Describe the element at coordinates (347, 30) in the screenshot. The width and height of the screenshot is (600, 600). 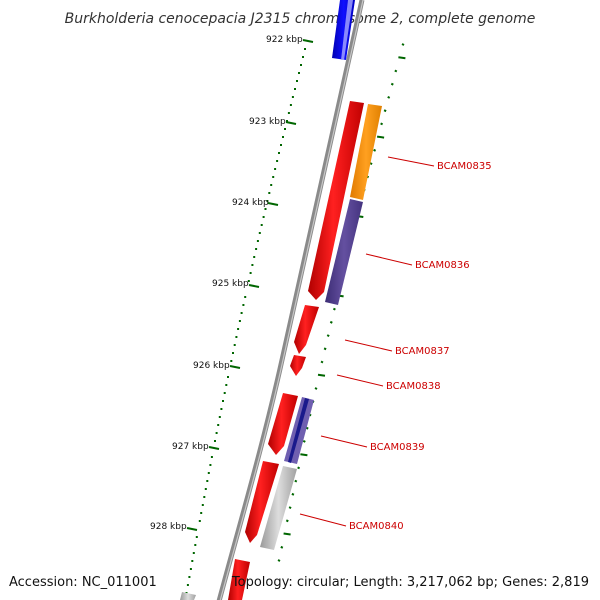
I see `cds-feature-shadow` at that location.